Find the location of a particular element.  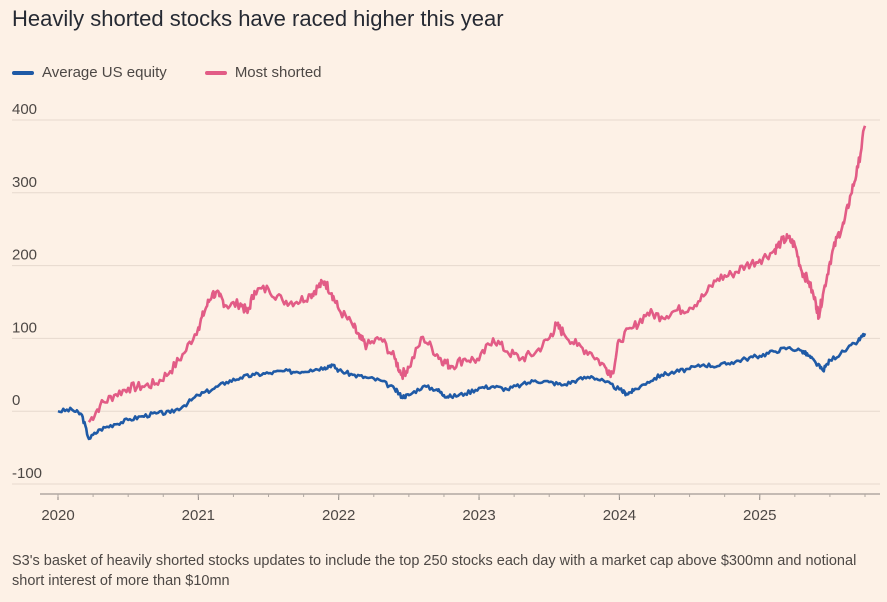

legend-label-most-shorted: Most shorted is located at coordinates (278, 72).